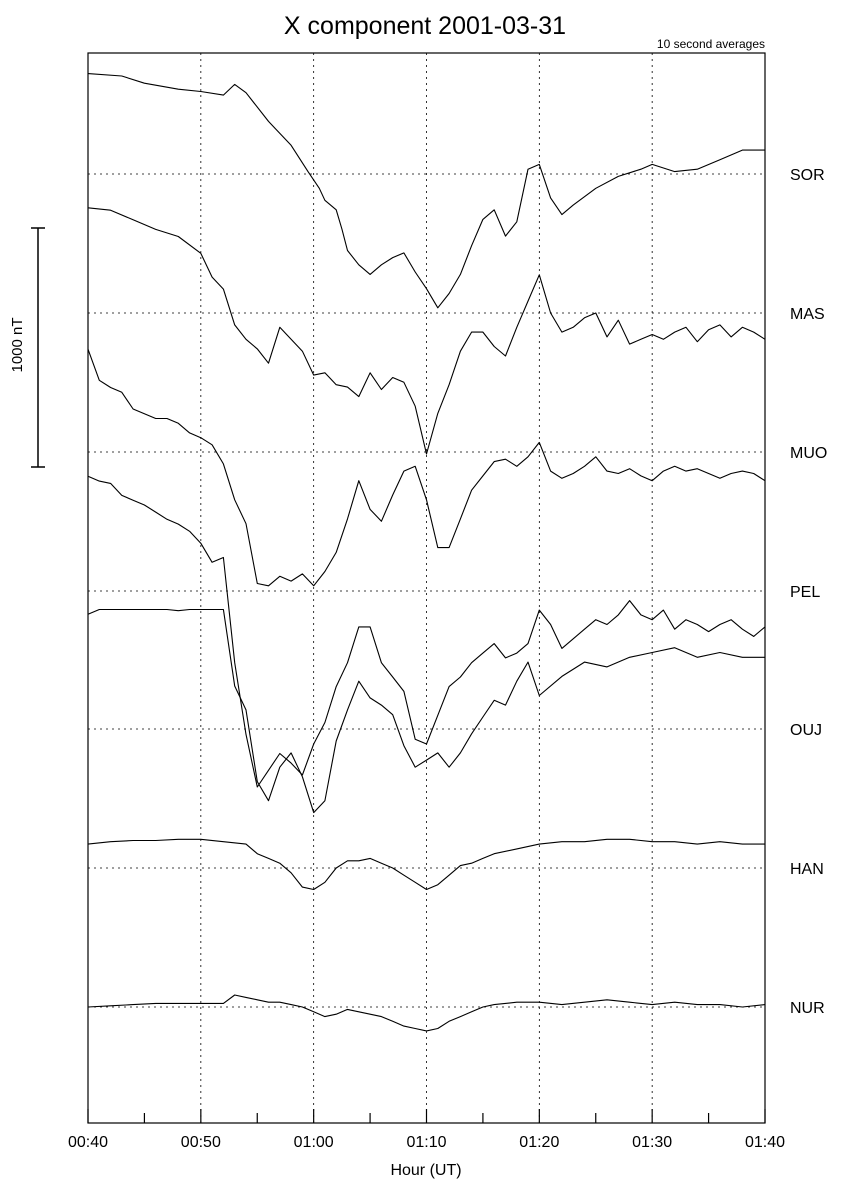 This screenshot has width=849, height=1186. I want to click on x-tick-label: 00:50, so click(201, 1142).